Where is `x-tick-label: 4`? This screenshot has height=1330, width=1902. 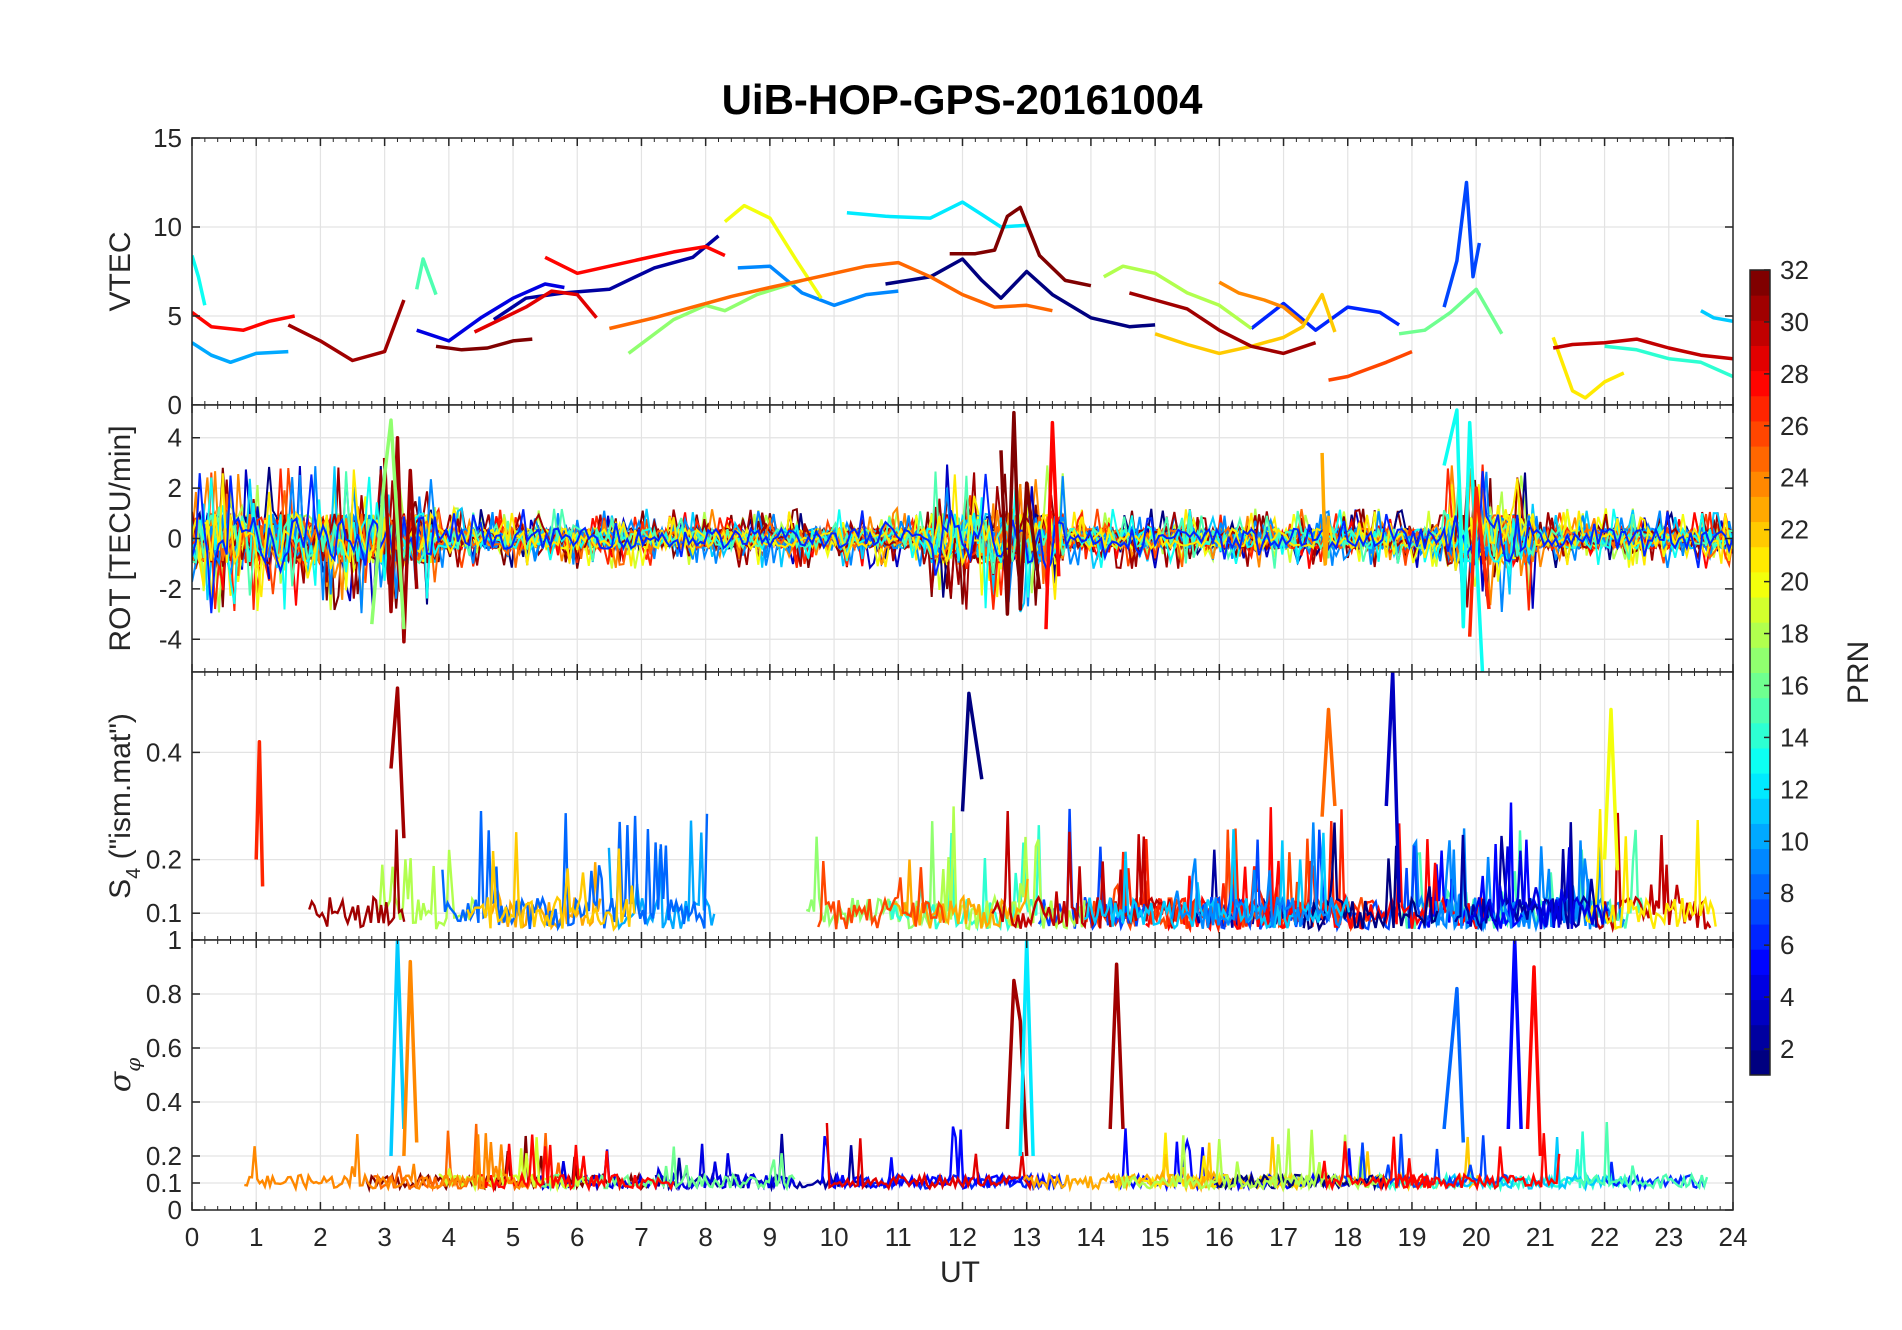
x-tick-label: 4 is located at coordinates (449, 1237).